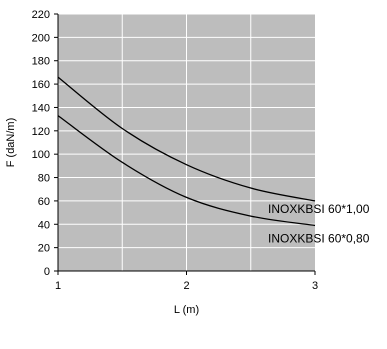 This screenshot has height=349, width=387. Describe the element at coordinates (41, 132) in the screenshot. I see `y-tick-label: 120` at that location.